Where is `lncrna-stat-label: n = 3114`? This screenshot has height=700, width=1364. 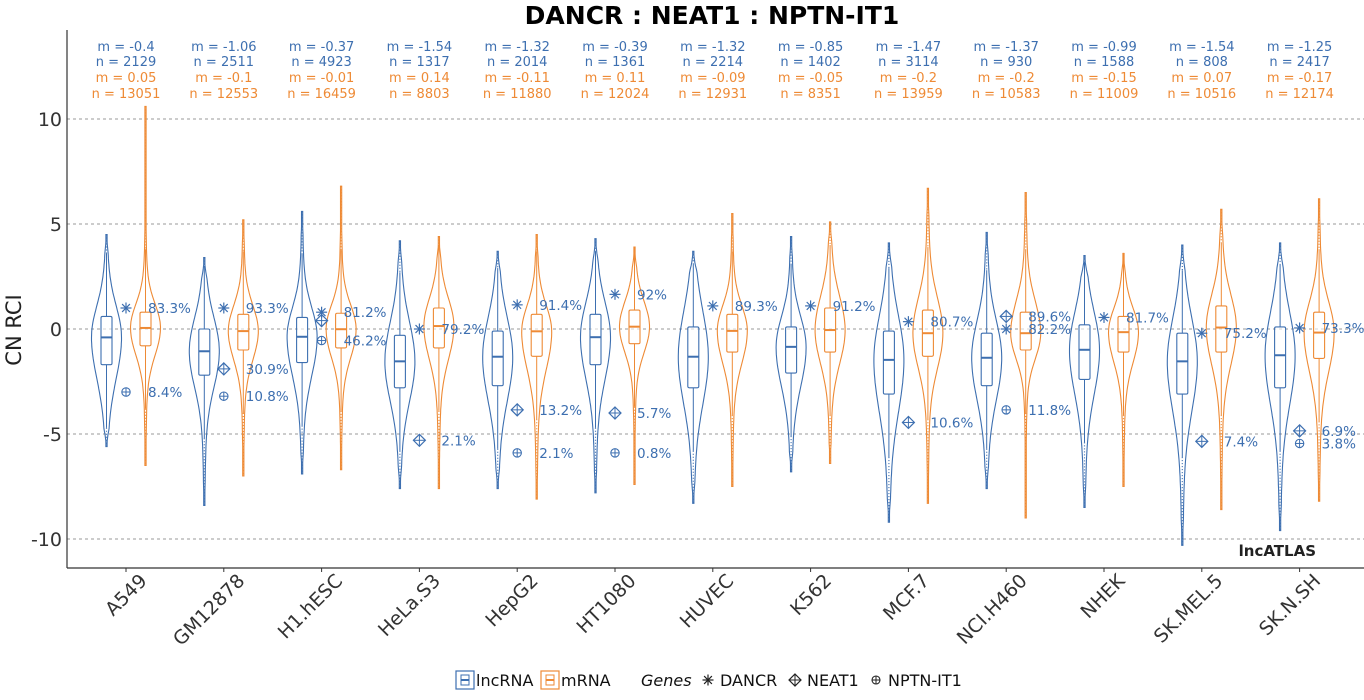 lncrna-stat-label: n = 3114 is located at coordinates (908, 62).